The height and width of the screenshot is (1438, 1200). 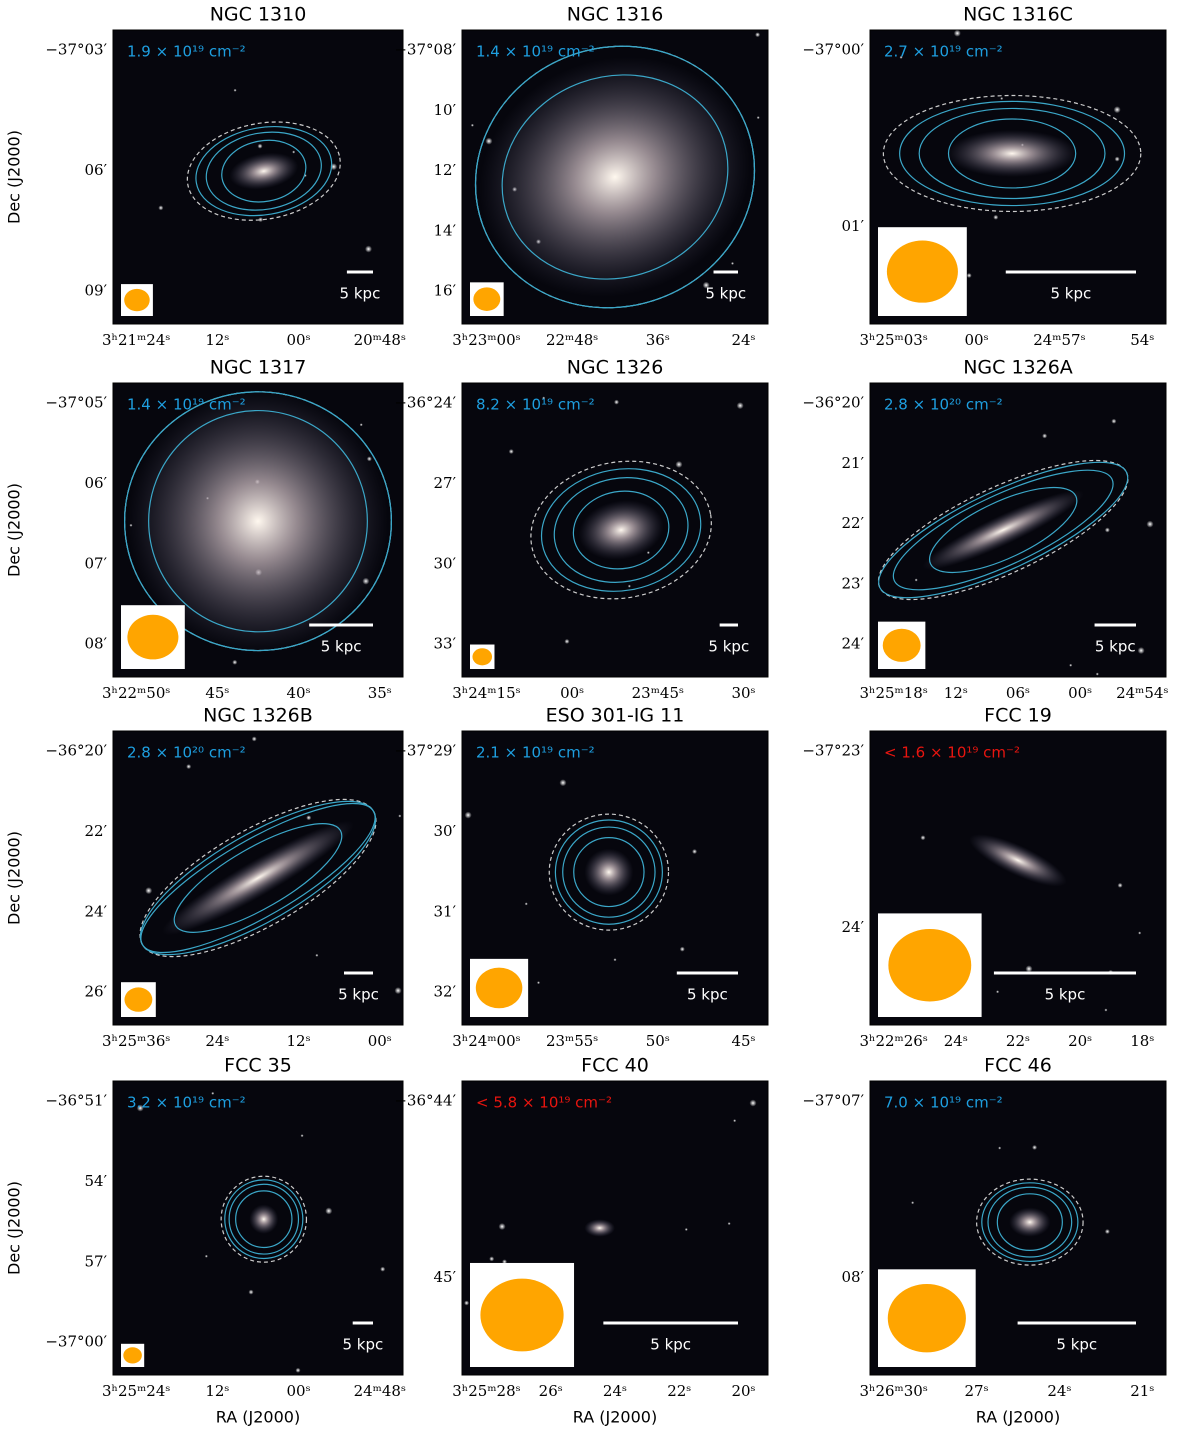 I want to click on dec-tick-label: 06′, so click(x=96, y=170).